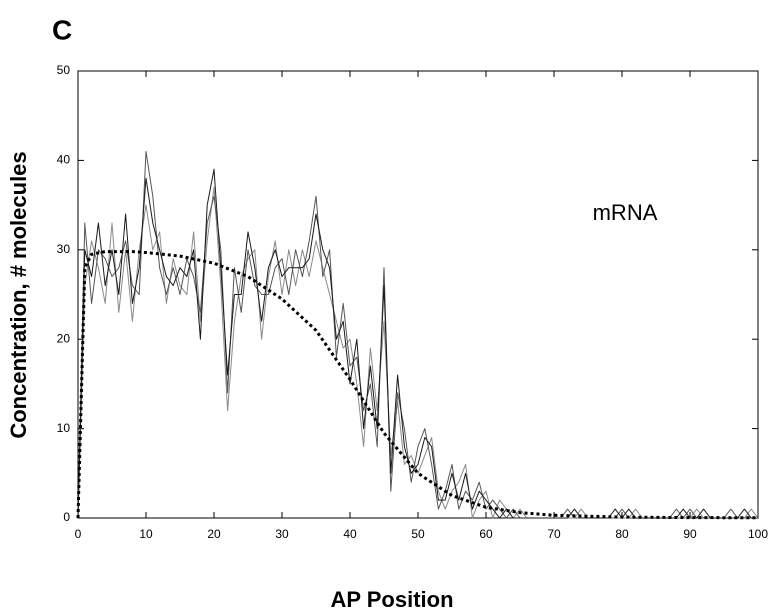  I want to click on x-tick-label: 40, so click(350, 534).